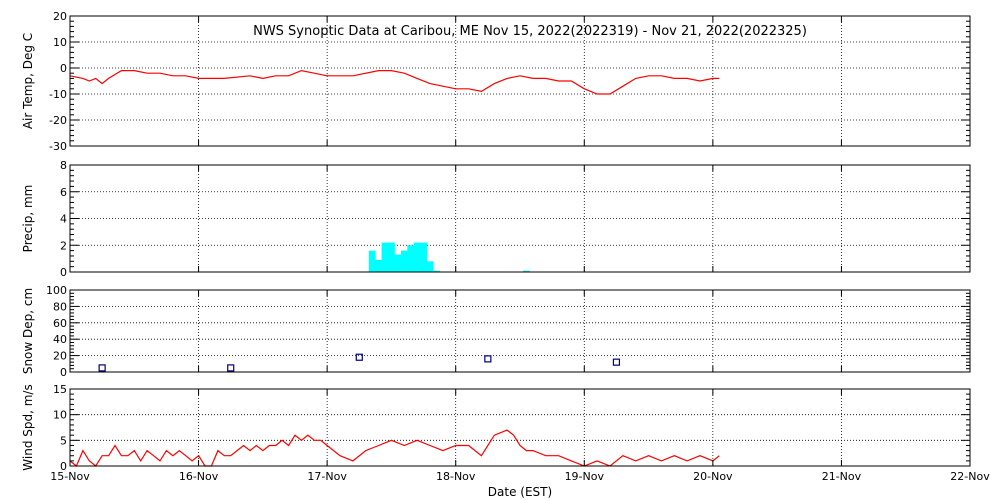 The image size is (1000, 500). I want to click on panel-frame, so click(520, 427).